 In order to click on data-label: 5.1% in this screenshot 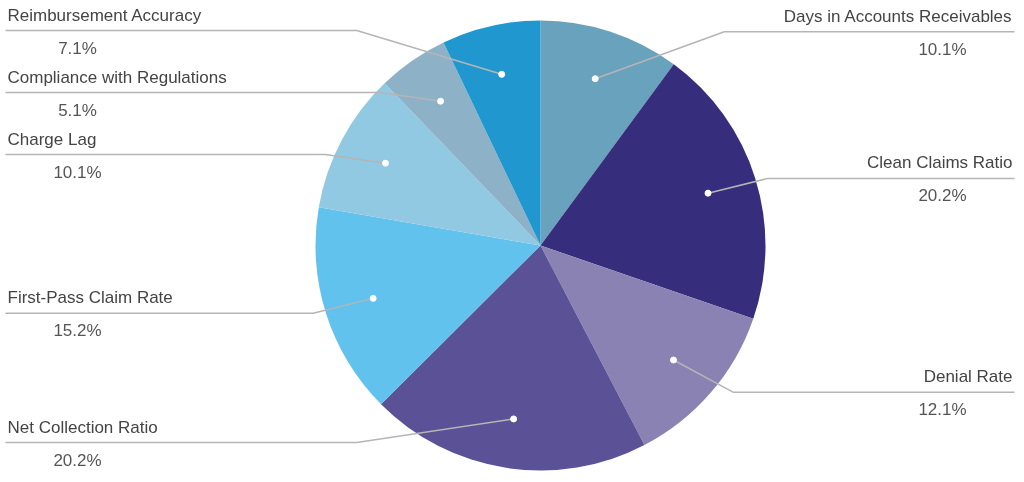, I will do `click(77, 110)`.